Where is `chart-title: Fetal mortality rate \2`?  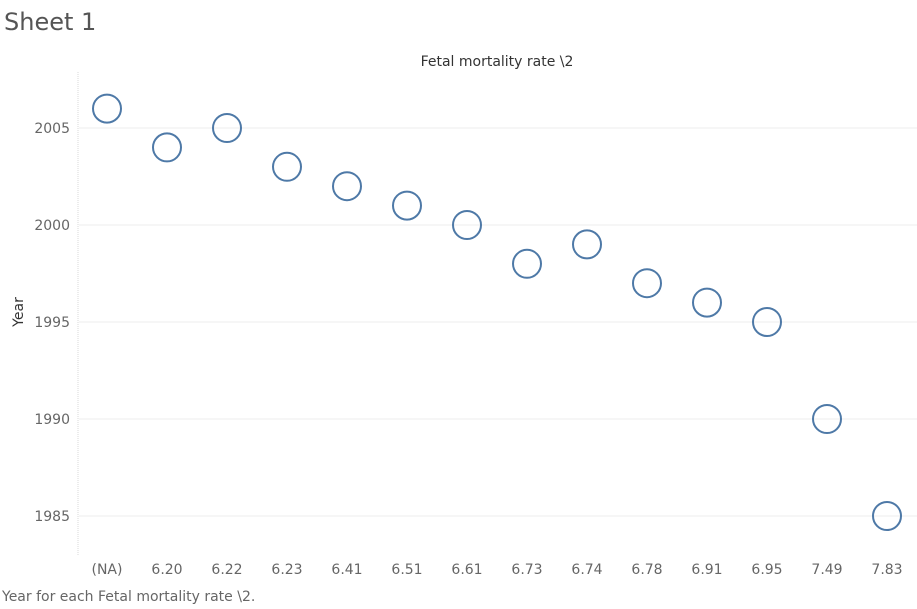
chart-title: Fetal mortality rate \2 is located at coordinates (497, 62).